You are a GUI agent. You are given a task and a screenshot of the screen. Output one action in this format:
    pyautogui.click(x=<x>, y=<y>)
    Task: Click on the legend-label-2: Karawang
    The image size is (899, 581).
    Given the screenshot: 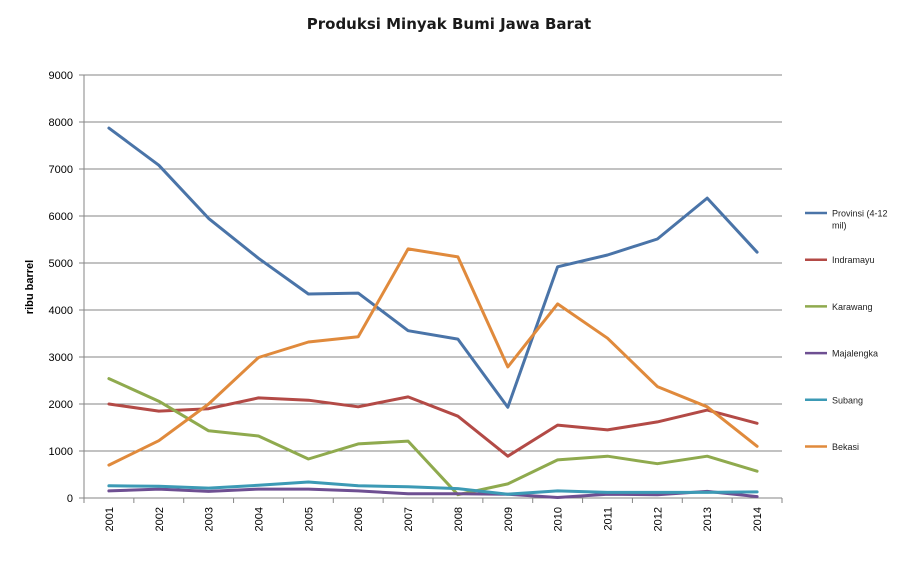 What is the action you would take?
    pyautogui.click(x=852, y=307)
    